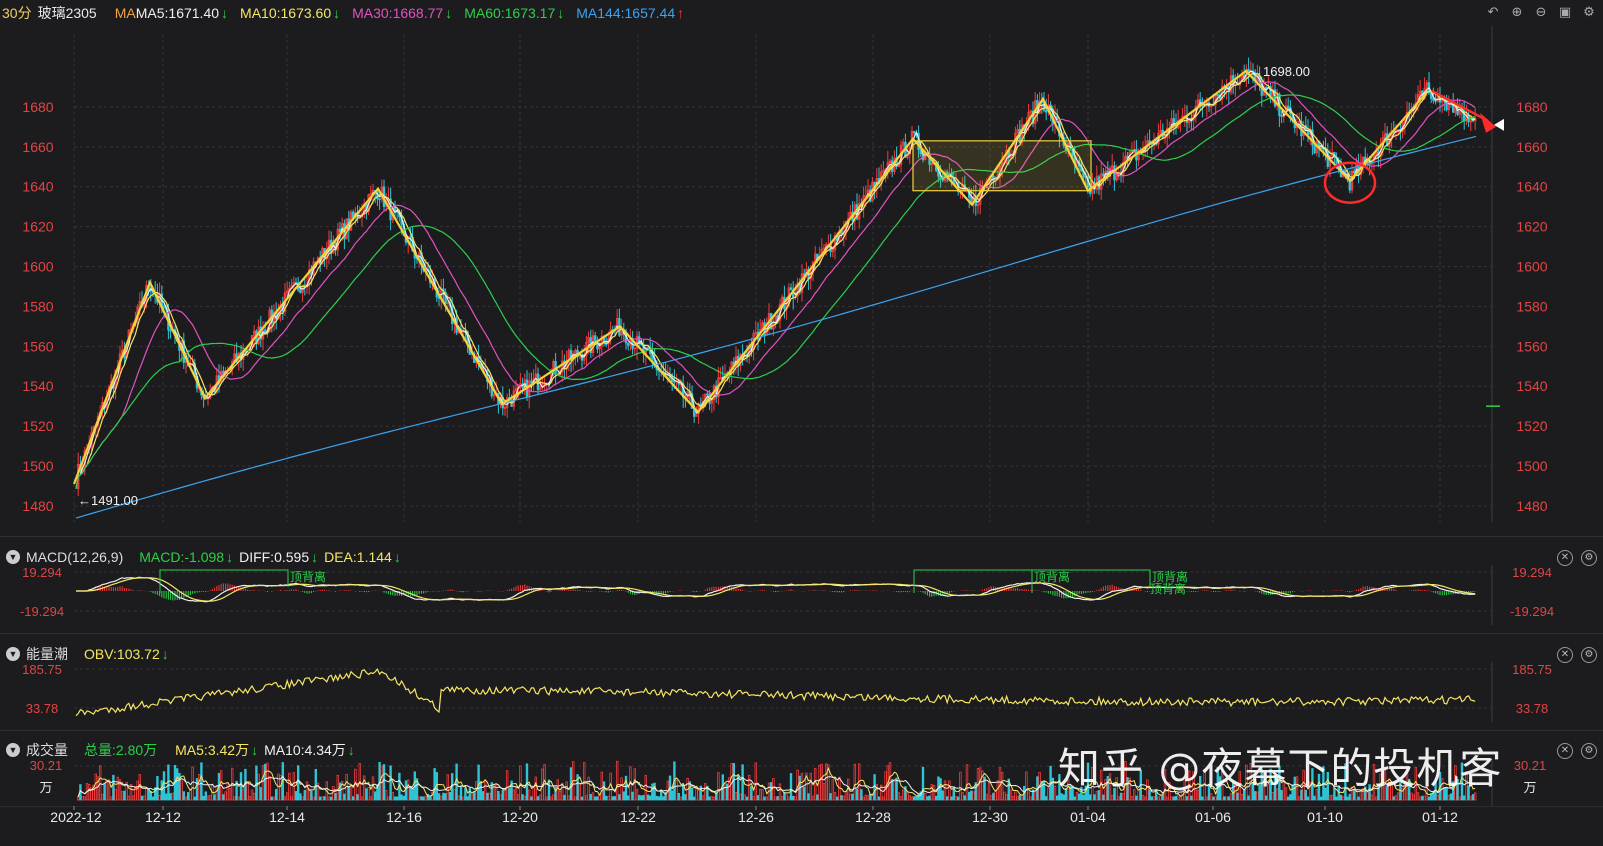  Describe the element at coordinates (801, 750) in the screenshot. I see `volume-header: ▼ 成交量 总量:2.80万 MA5:3.42万 ↓ MA10:4.34万 ↓` at that location.